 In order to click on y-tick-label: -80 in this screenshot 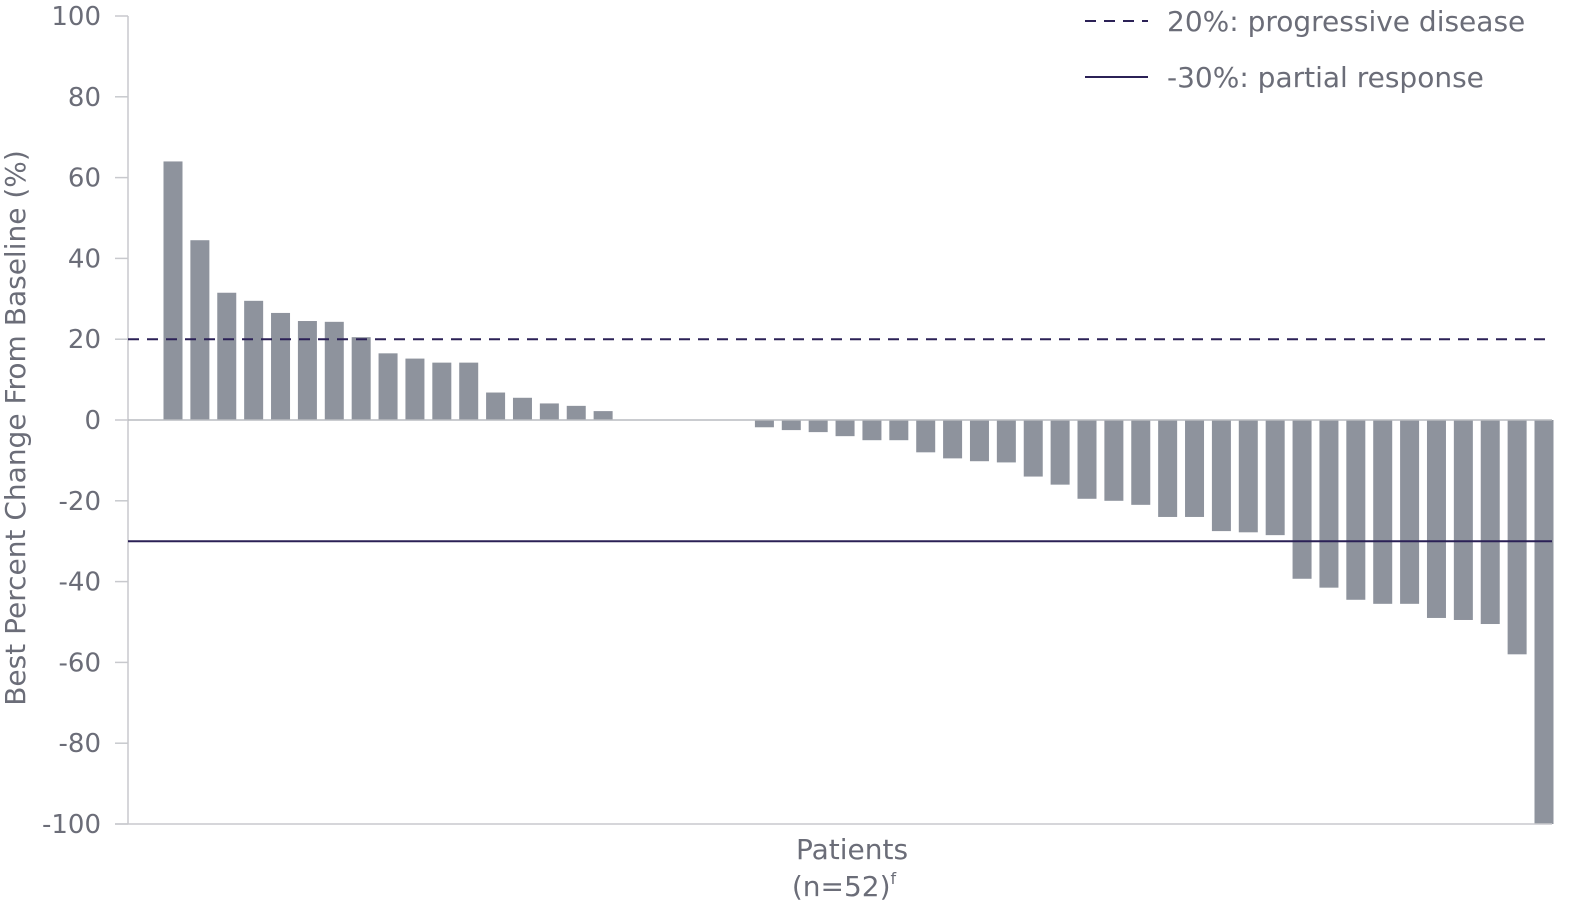, I will do `click(80, 744)`.